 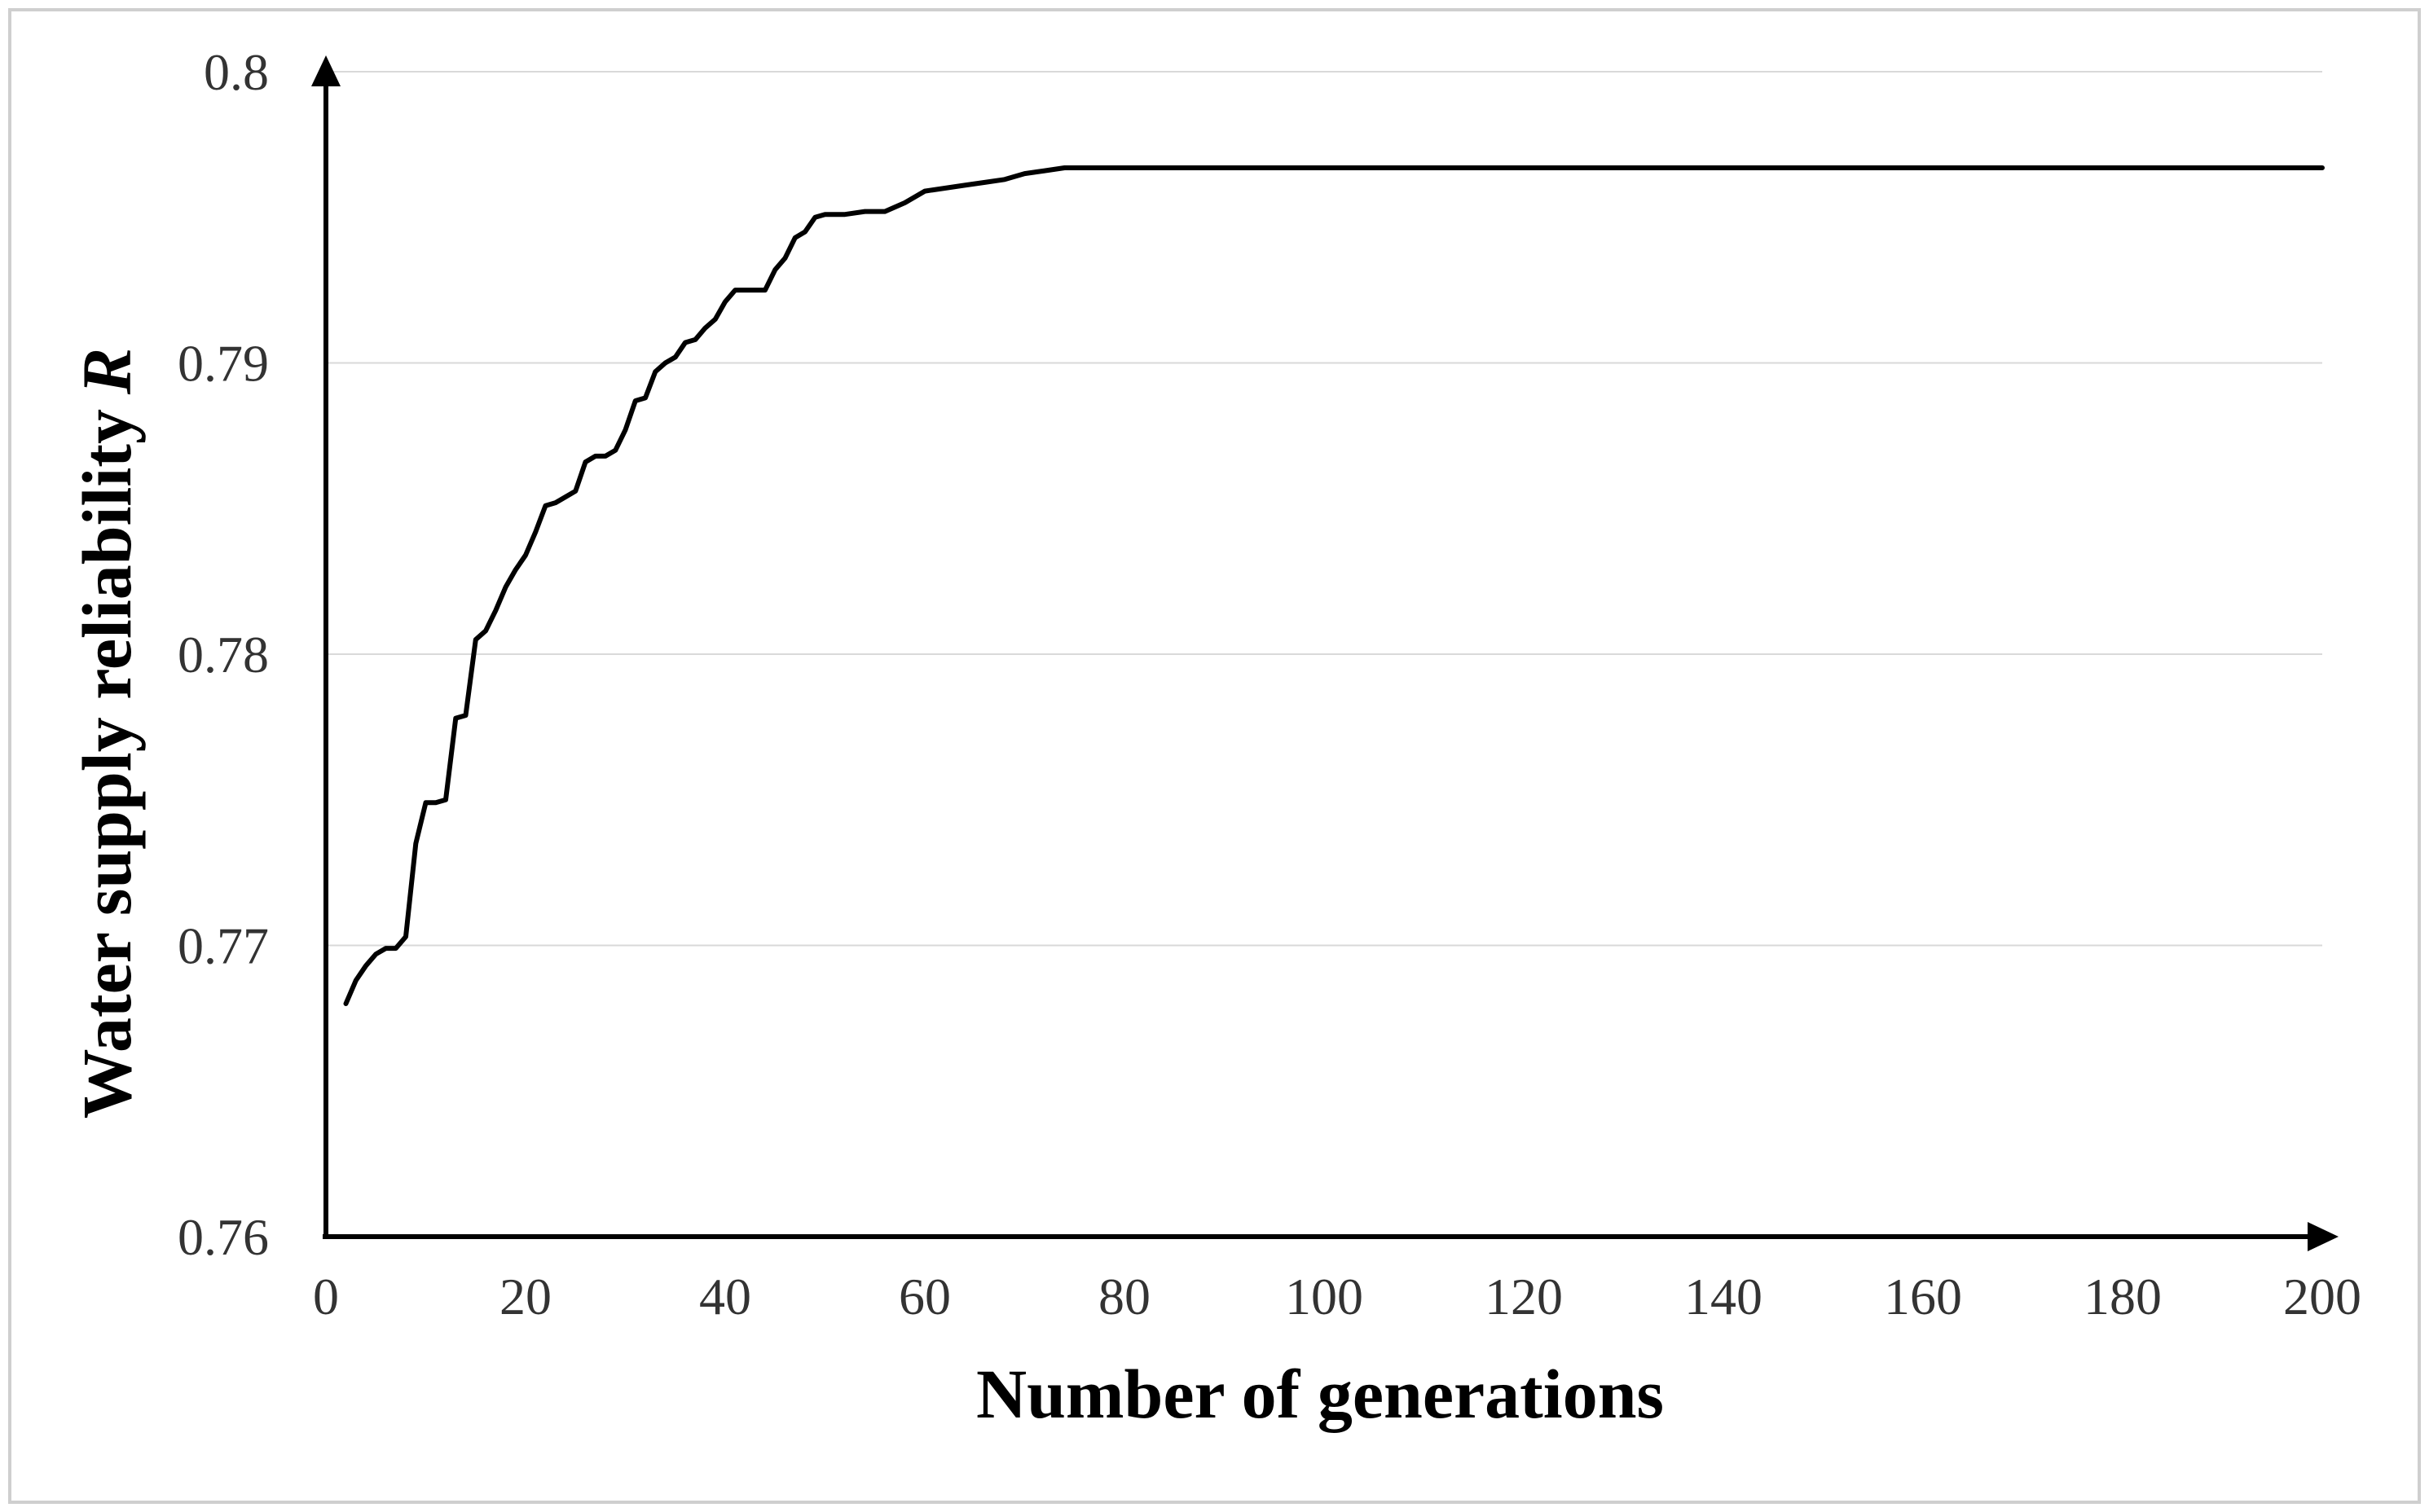 What do you see at coordinates (1324, 1296) in the screenshot?
I see `x-tick-label-5: 100` at bounding box center [1324, 1296].